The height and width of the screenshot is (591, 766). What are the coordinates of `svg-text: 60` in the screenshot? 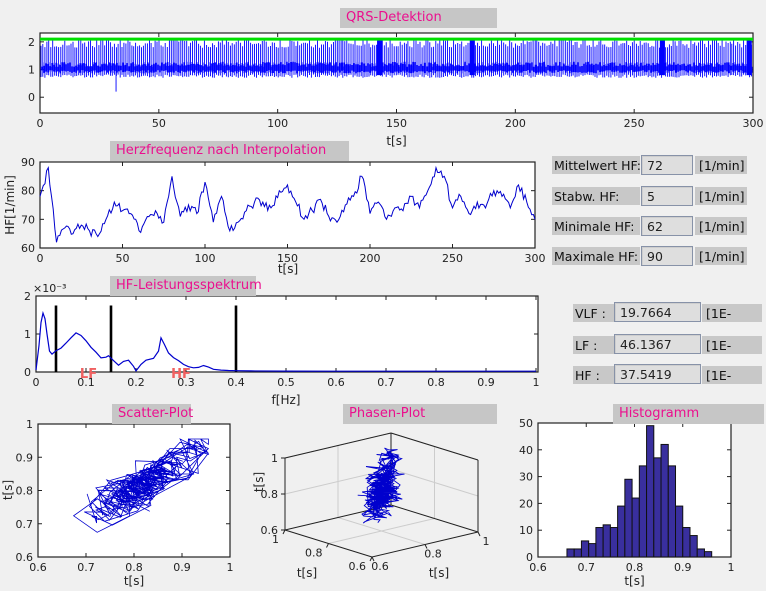 It's located at (28, 248).